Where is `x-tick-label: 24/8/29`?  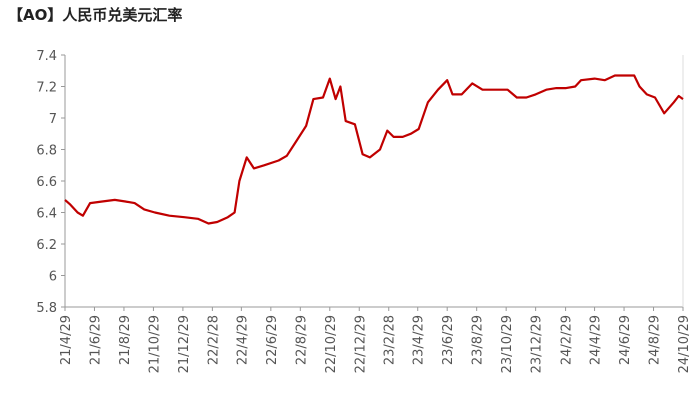
x-tick-label: 24/8/29 is located at coordinates (655, 340).